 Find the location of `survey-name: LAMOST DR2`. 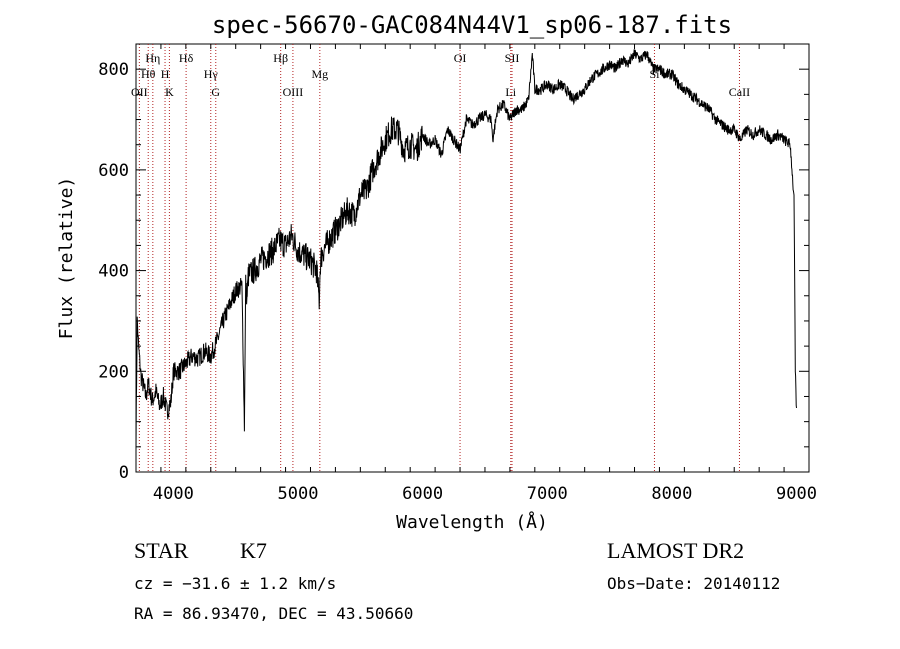

survey-name: LAMOST DR2 is located at coordinates (675, 550).